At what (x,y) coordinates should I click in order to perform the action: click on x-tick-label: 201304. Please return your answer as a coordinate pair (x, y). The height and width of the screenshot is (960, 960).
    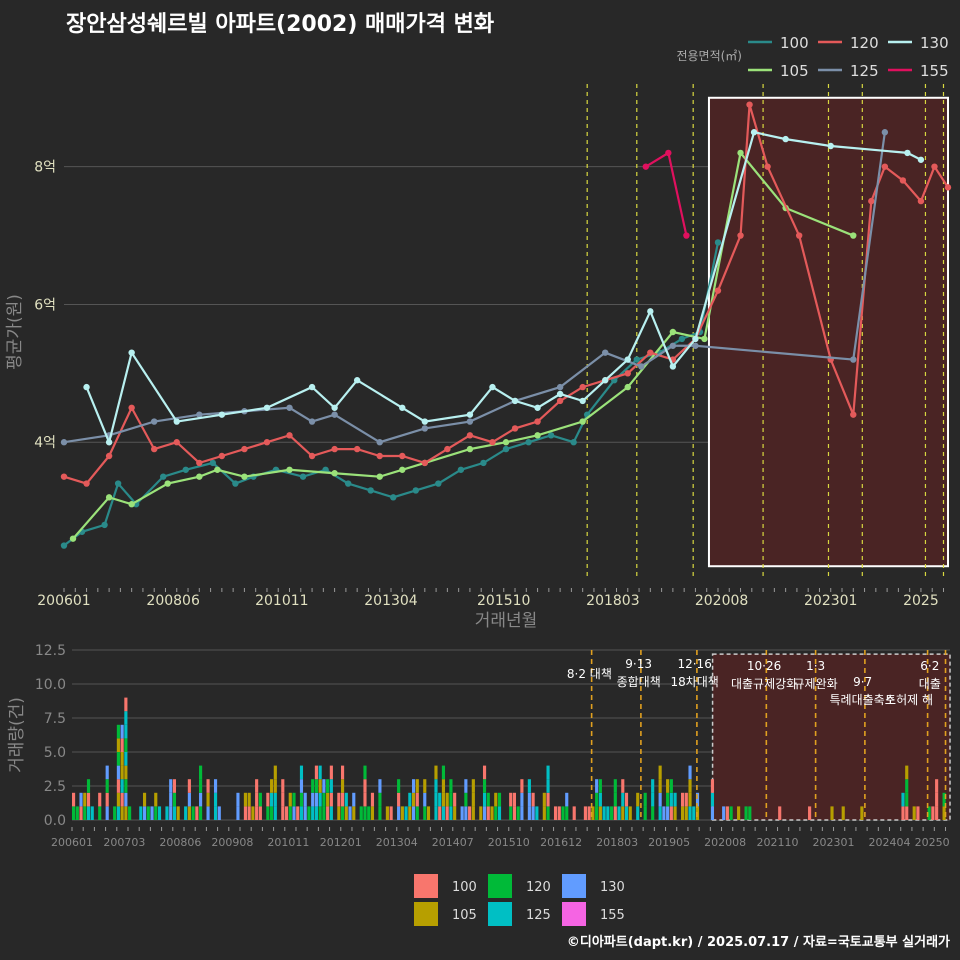
    Looking at the image, I should click on (391, 601).